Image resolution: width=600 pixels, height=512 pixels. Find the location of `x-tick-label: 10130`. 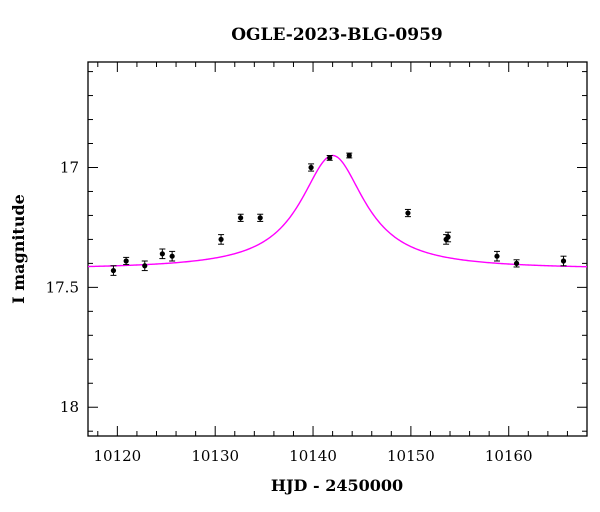

x-tick-label: 10130 is located at coordinates (215, 456).